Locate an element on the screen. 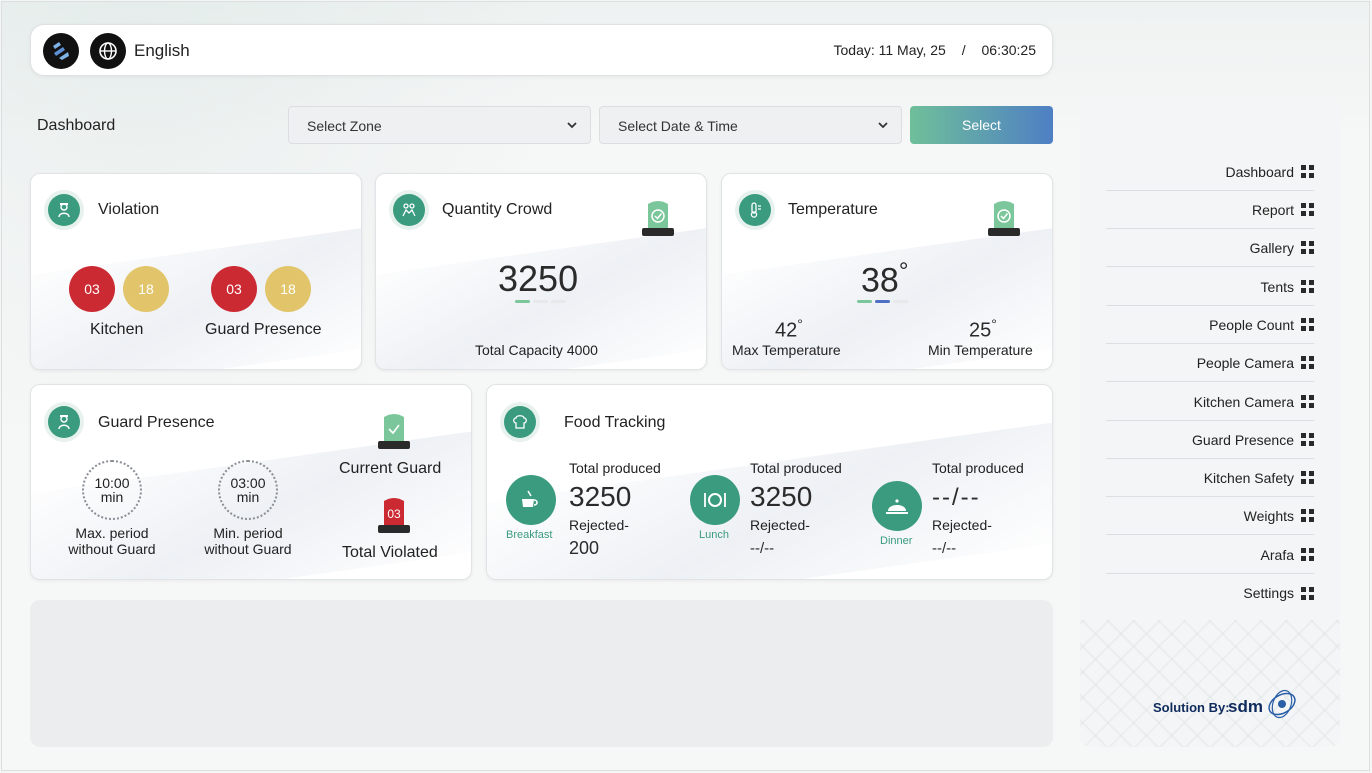 This screenshot has height=773, width=1372. violation-title: Violation is located at coordinates (129, 209).